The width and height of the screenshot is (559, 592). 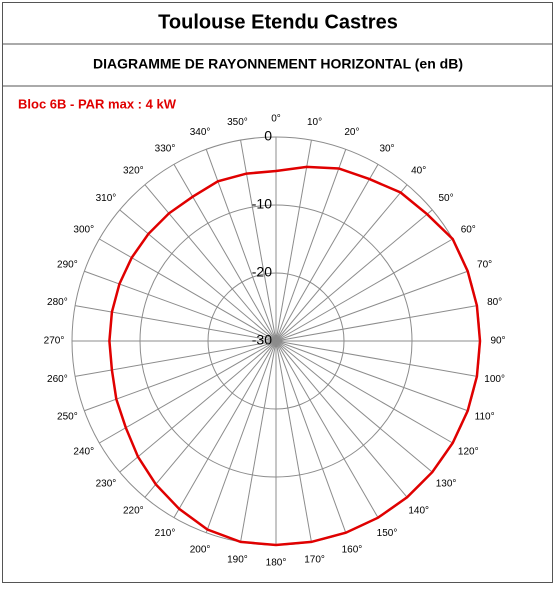 What do you see at coordinates (200, 132) in the screenshot?
I see `angle-label: 340°` at bounding box center [200, 132].